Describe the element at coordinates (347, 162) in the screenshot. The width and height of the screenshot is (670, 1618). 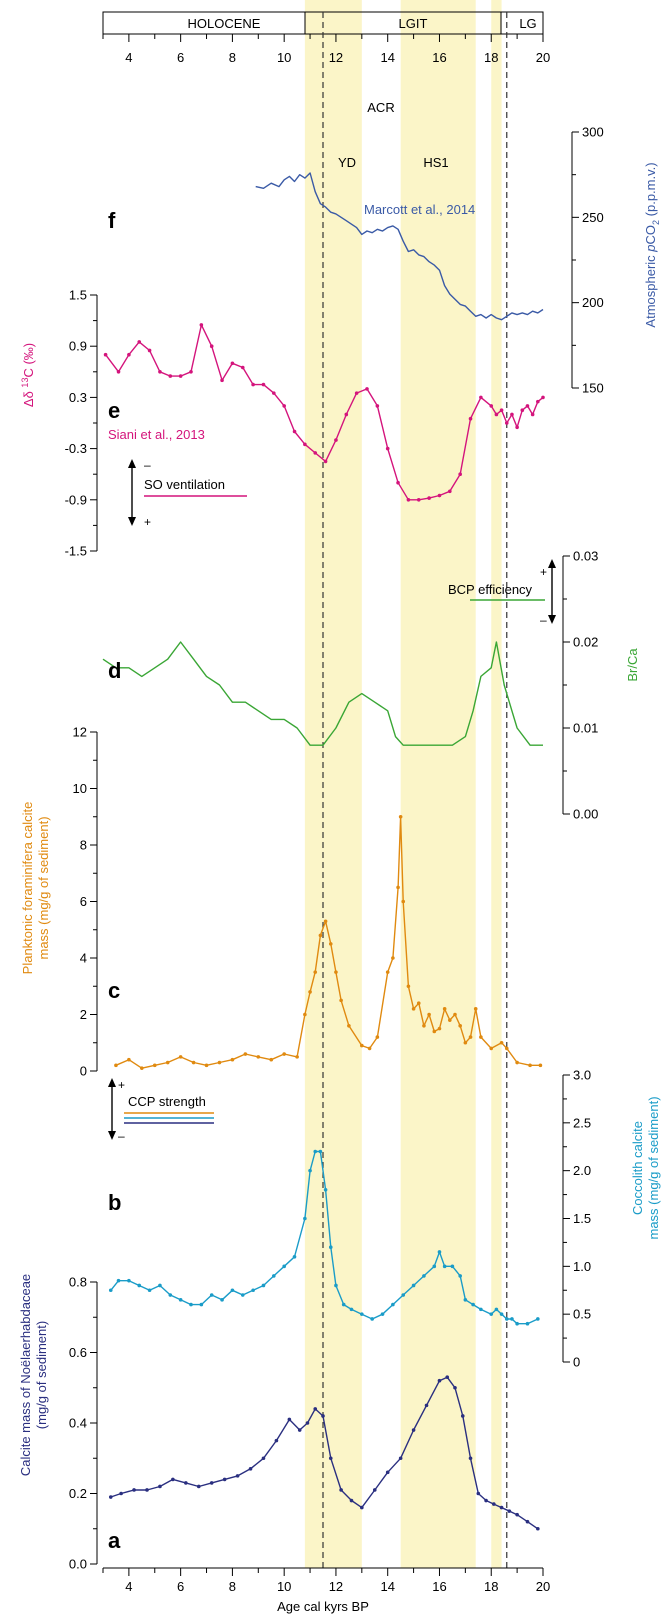
I see `event-label-yd: YD` at that location.